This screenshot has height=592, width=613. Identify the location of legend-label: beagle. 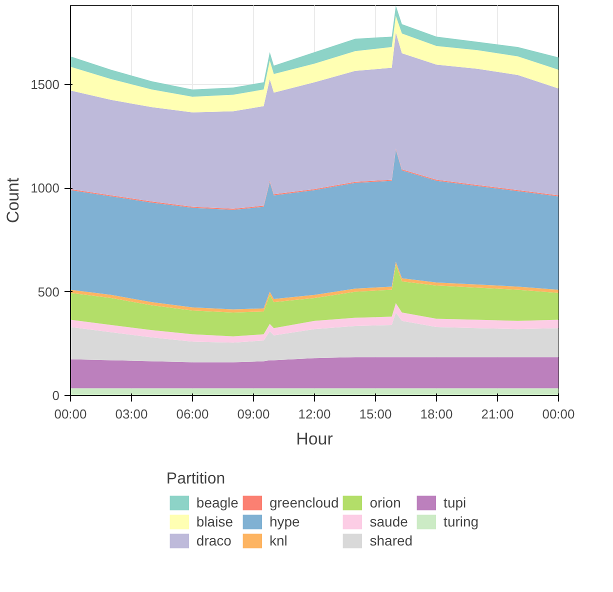
(217, 503).